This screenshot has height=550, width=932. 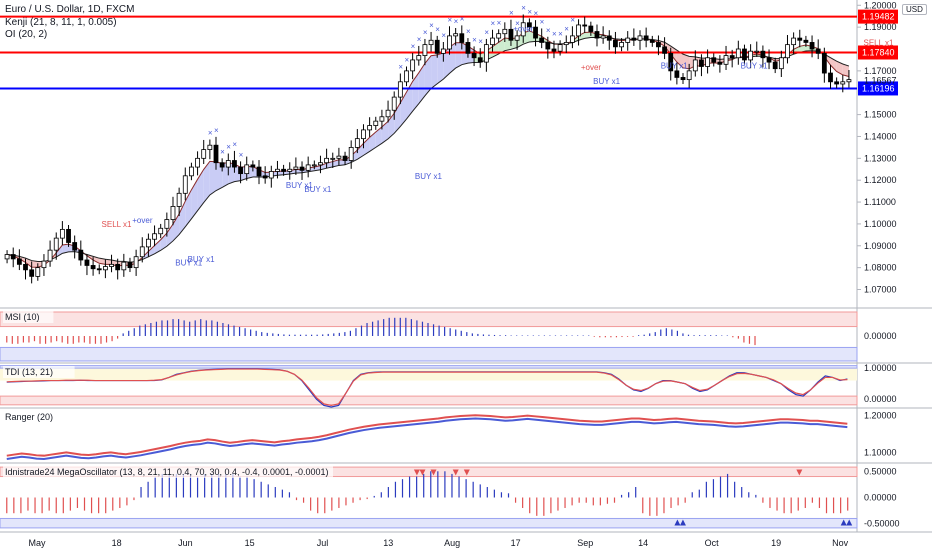 I want to click on indicator-oi-label: OI (20, 2), so click(x=26, y=34).